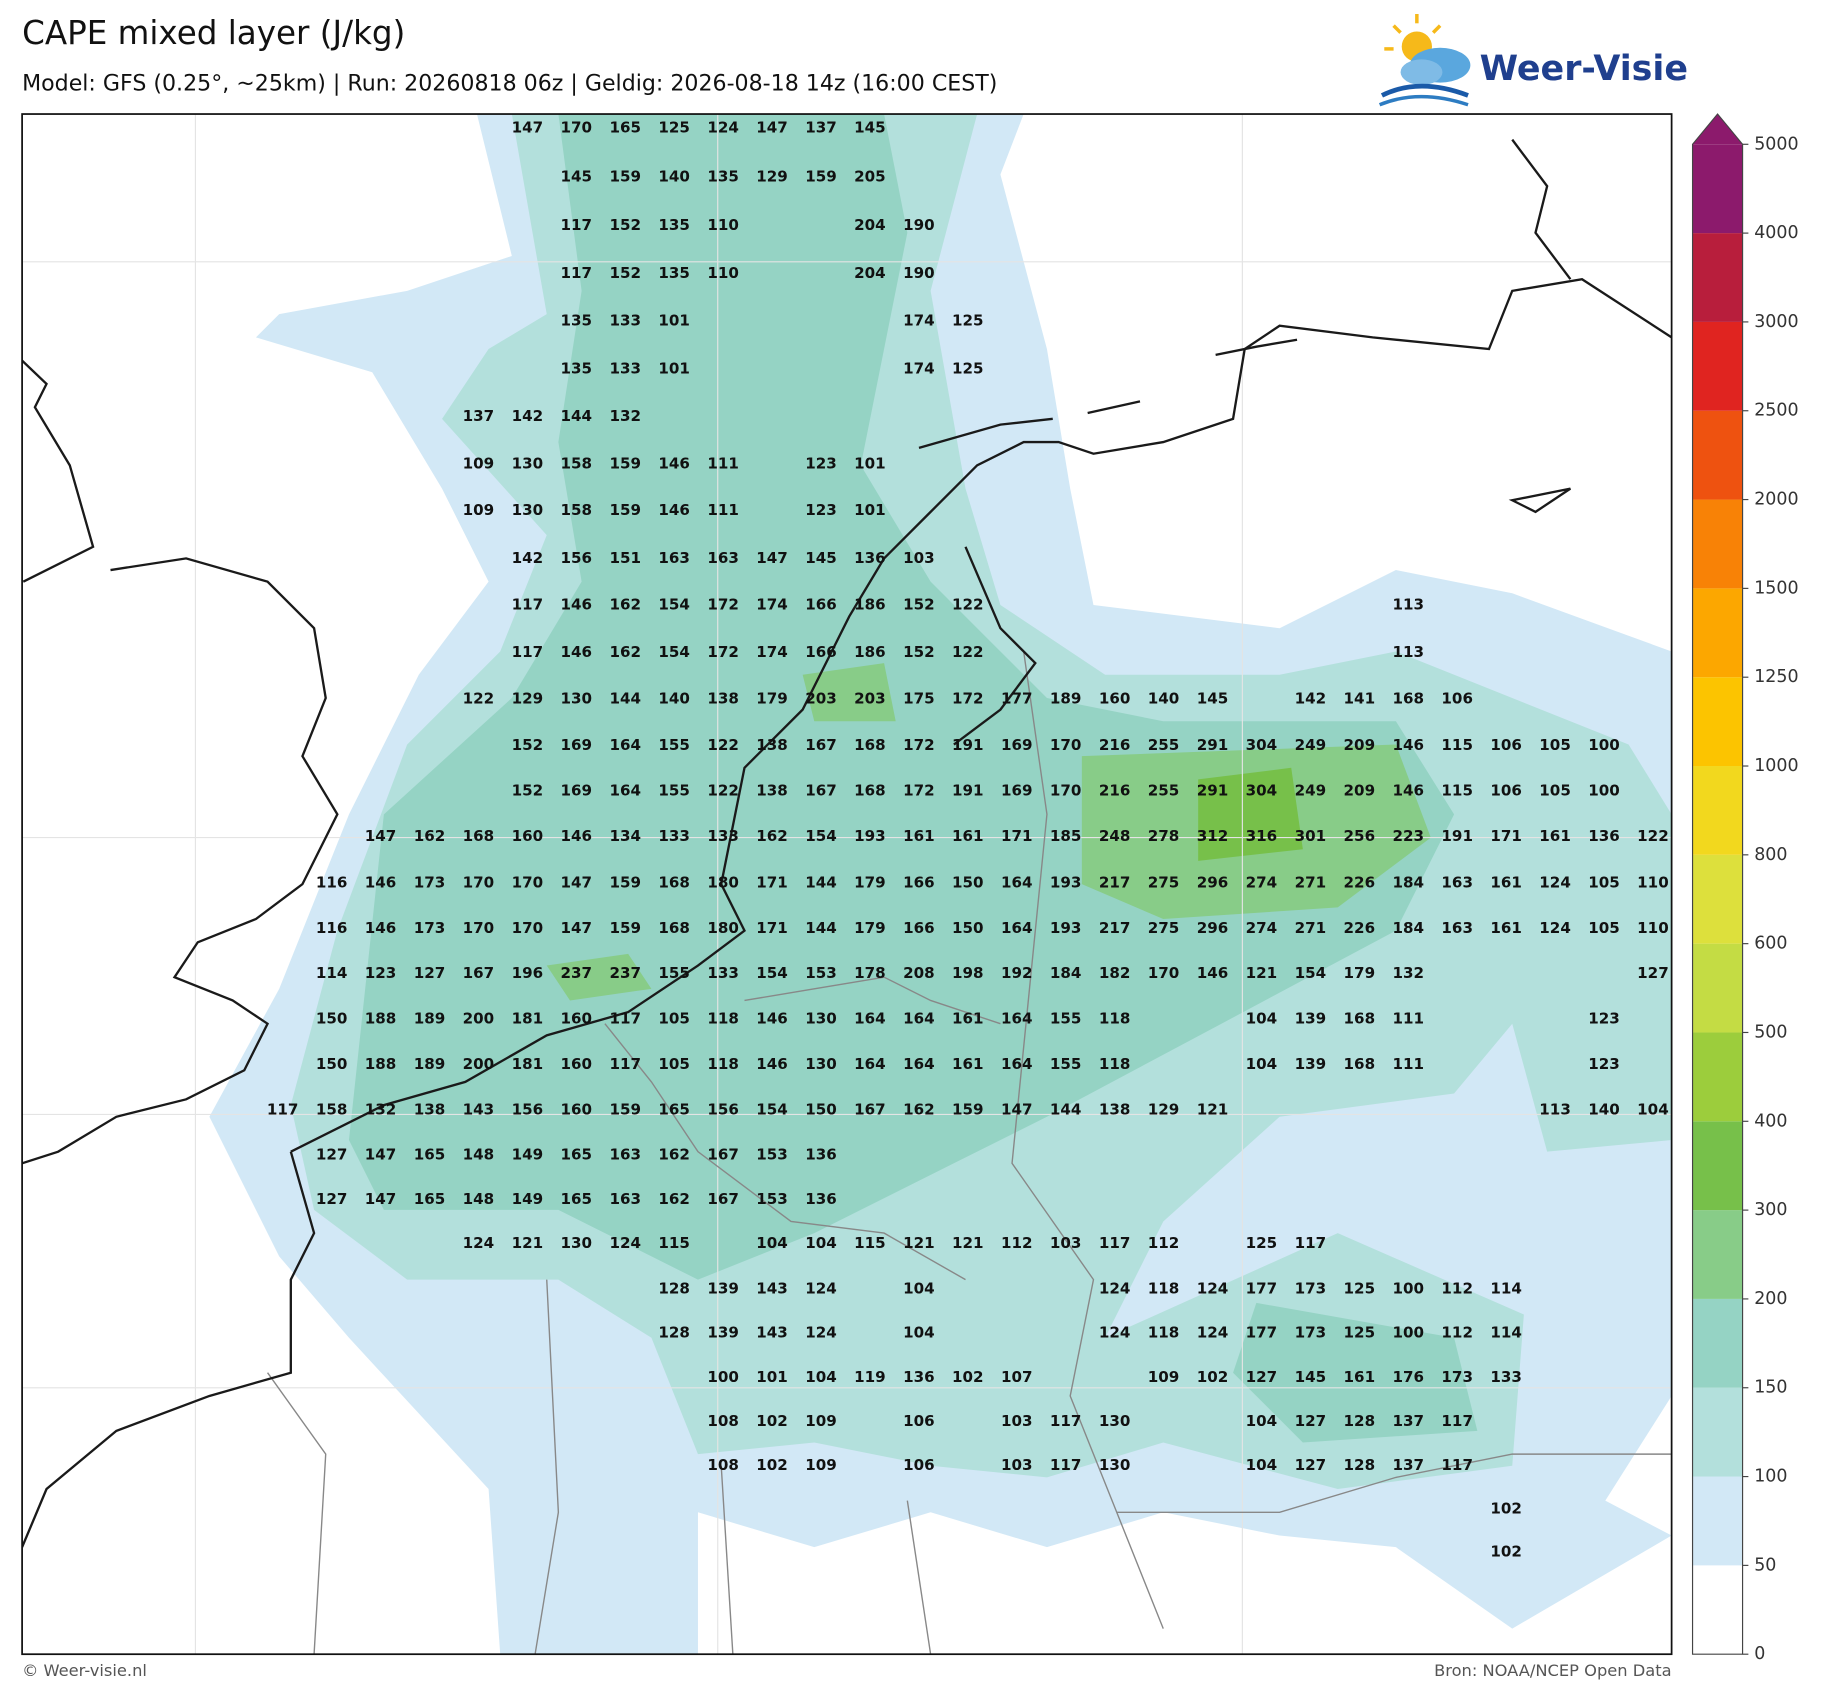  What do you see at coordinates (1017, 791) in the screenshot?
I see `cape-value: 169` at bounding box center [1017, 791].